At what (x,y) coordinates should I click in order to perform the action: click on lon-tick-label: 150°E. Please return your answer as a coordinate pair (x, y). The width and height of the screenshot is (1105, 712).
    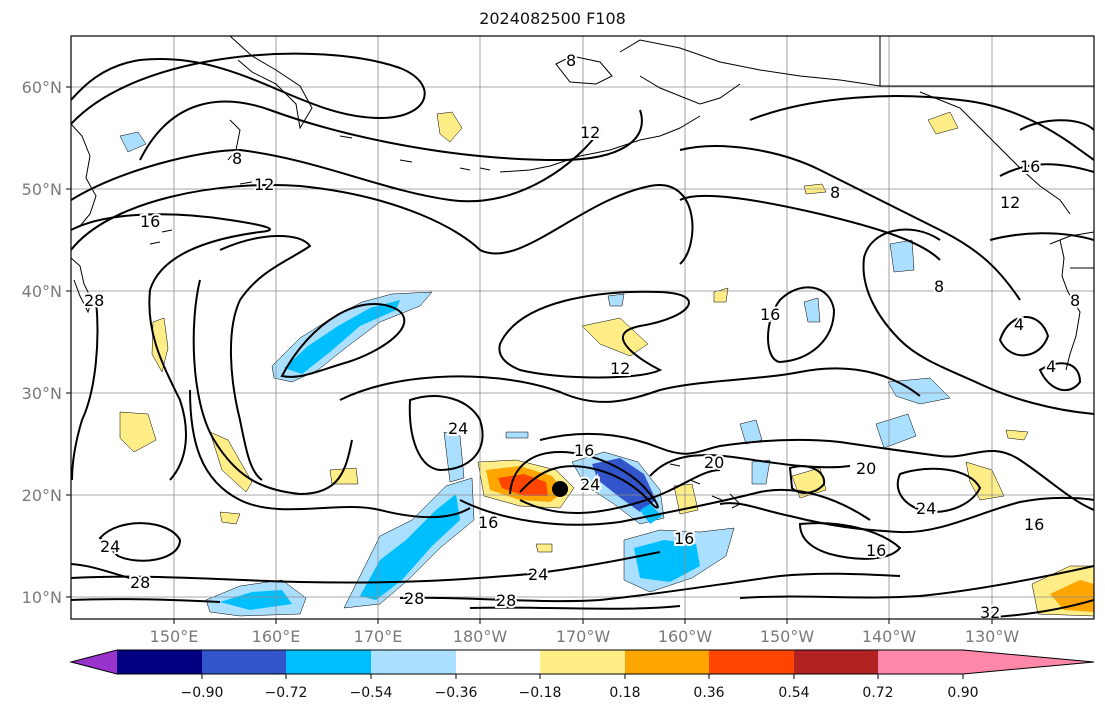
    Looking at the image, I should click on (174, 636).